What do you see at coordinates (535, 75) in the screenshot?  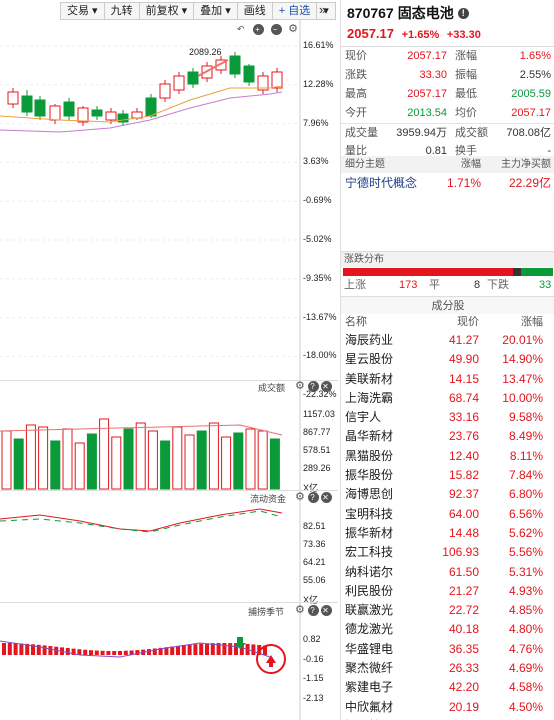 I see `stat-value: 2.55%` at bounding box center [535, 75].